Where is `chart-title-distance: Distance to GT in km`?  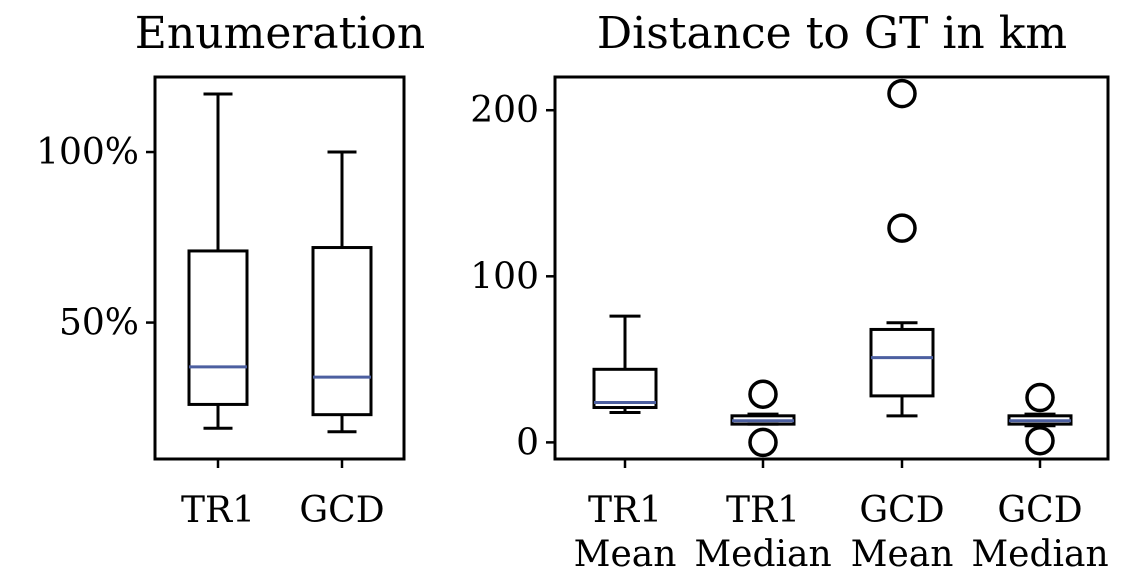
chart-title-distance: Distance to GT in km is located at coordinates (832, 33).